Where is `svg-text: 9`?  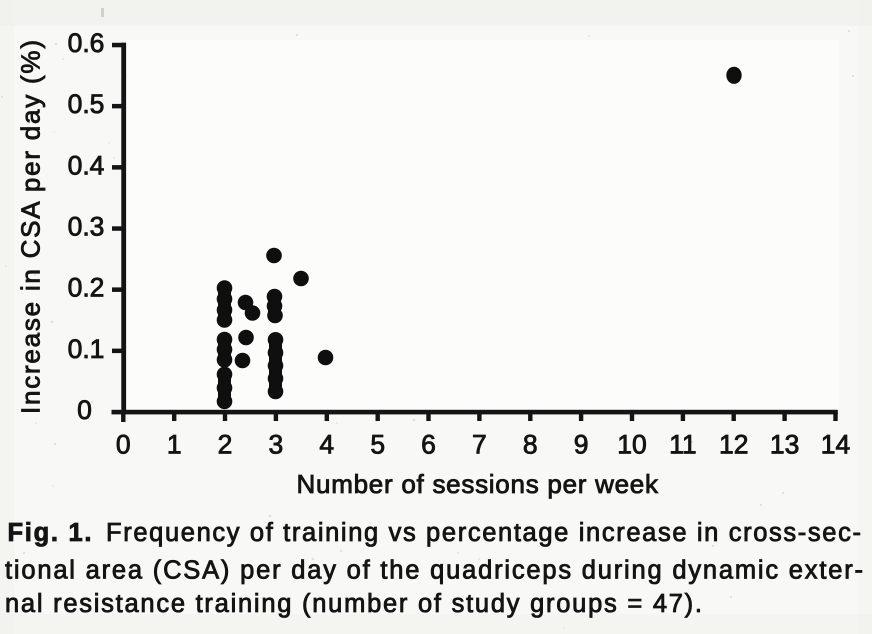
svg-text: 9 is located at coordinates (581, 445).